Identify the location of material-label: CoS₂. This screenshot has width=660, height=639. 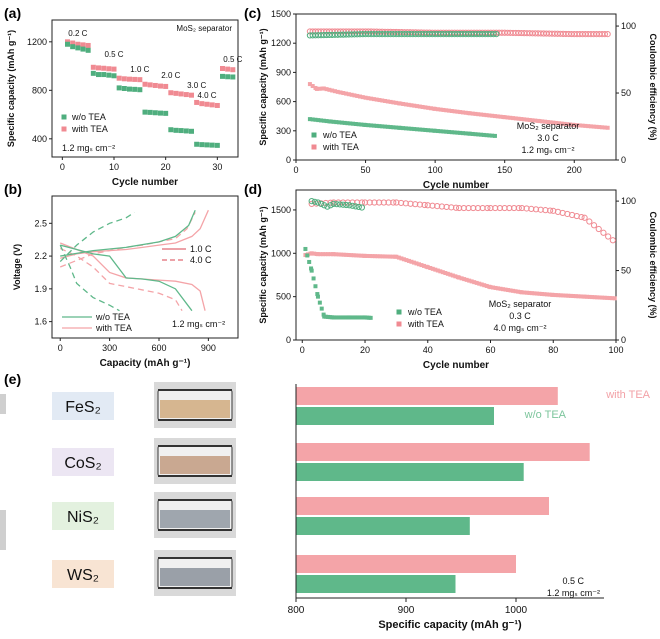
(82, 463).